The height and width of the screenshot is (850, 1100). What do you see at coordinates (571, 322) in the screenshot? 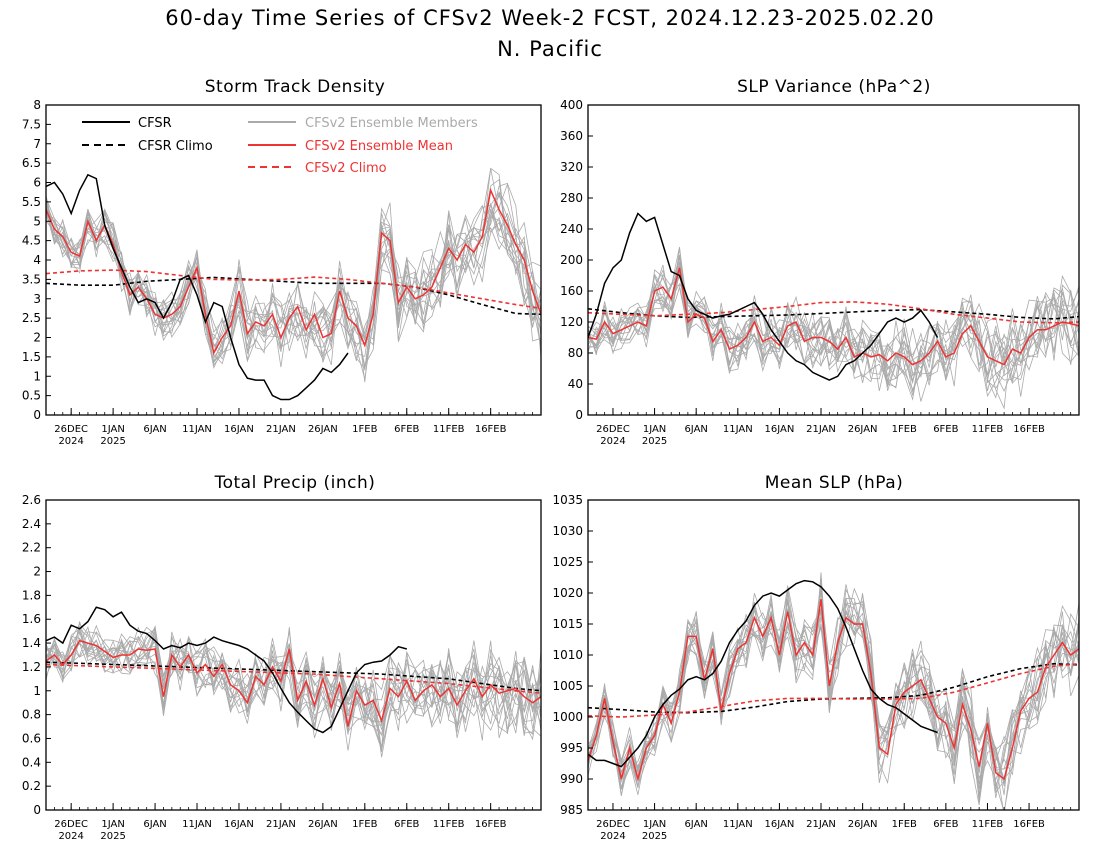
I see `y-tick-label: 120` at bounding box center [571, 322].